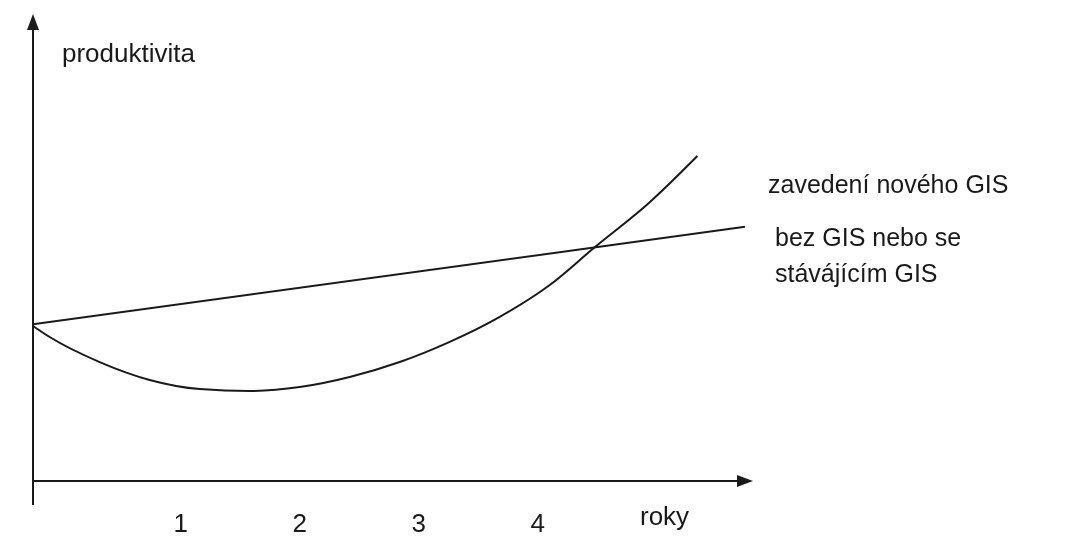 The image size is (1092, 540). Describe the element at coordinates (665, 516) in the screenshot. I see `x-axis-title: roky` at that location.